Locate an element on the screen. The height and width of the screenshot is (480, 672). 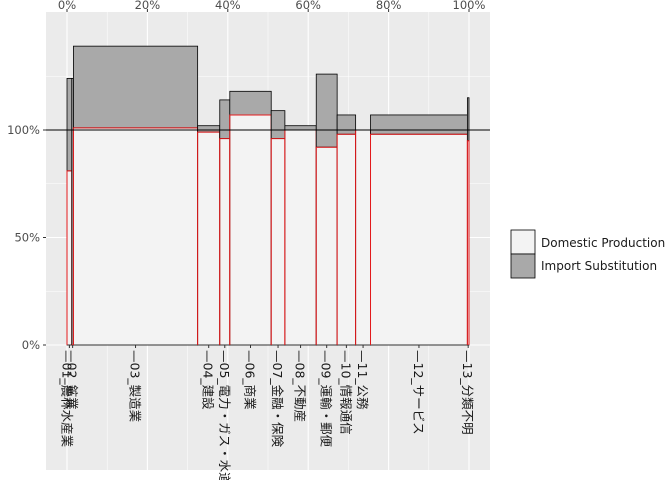
x-tick-label: 40% is located at coordinates (228, 6).